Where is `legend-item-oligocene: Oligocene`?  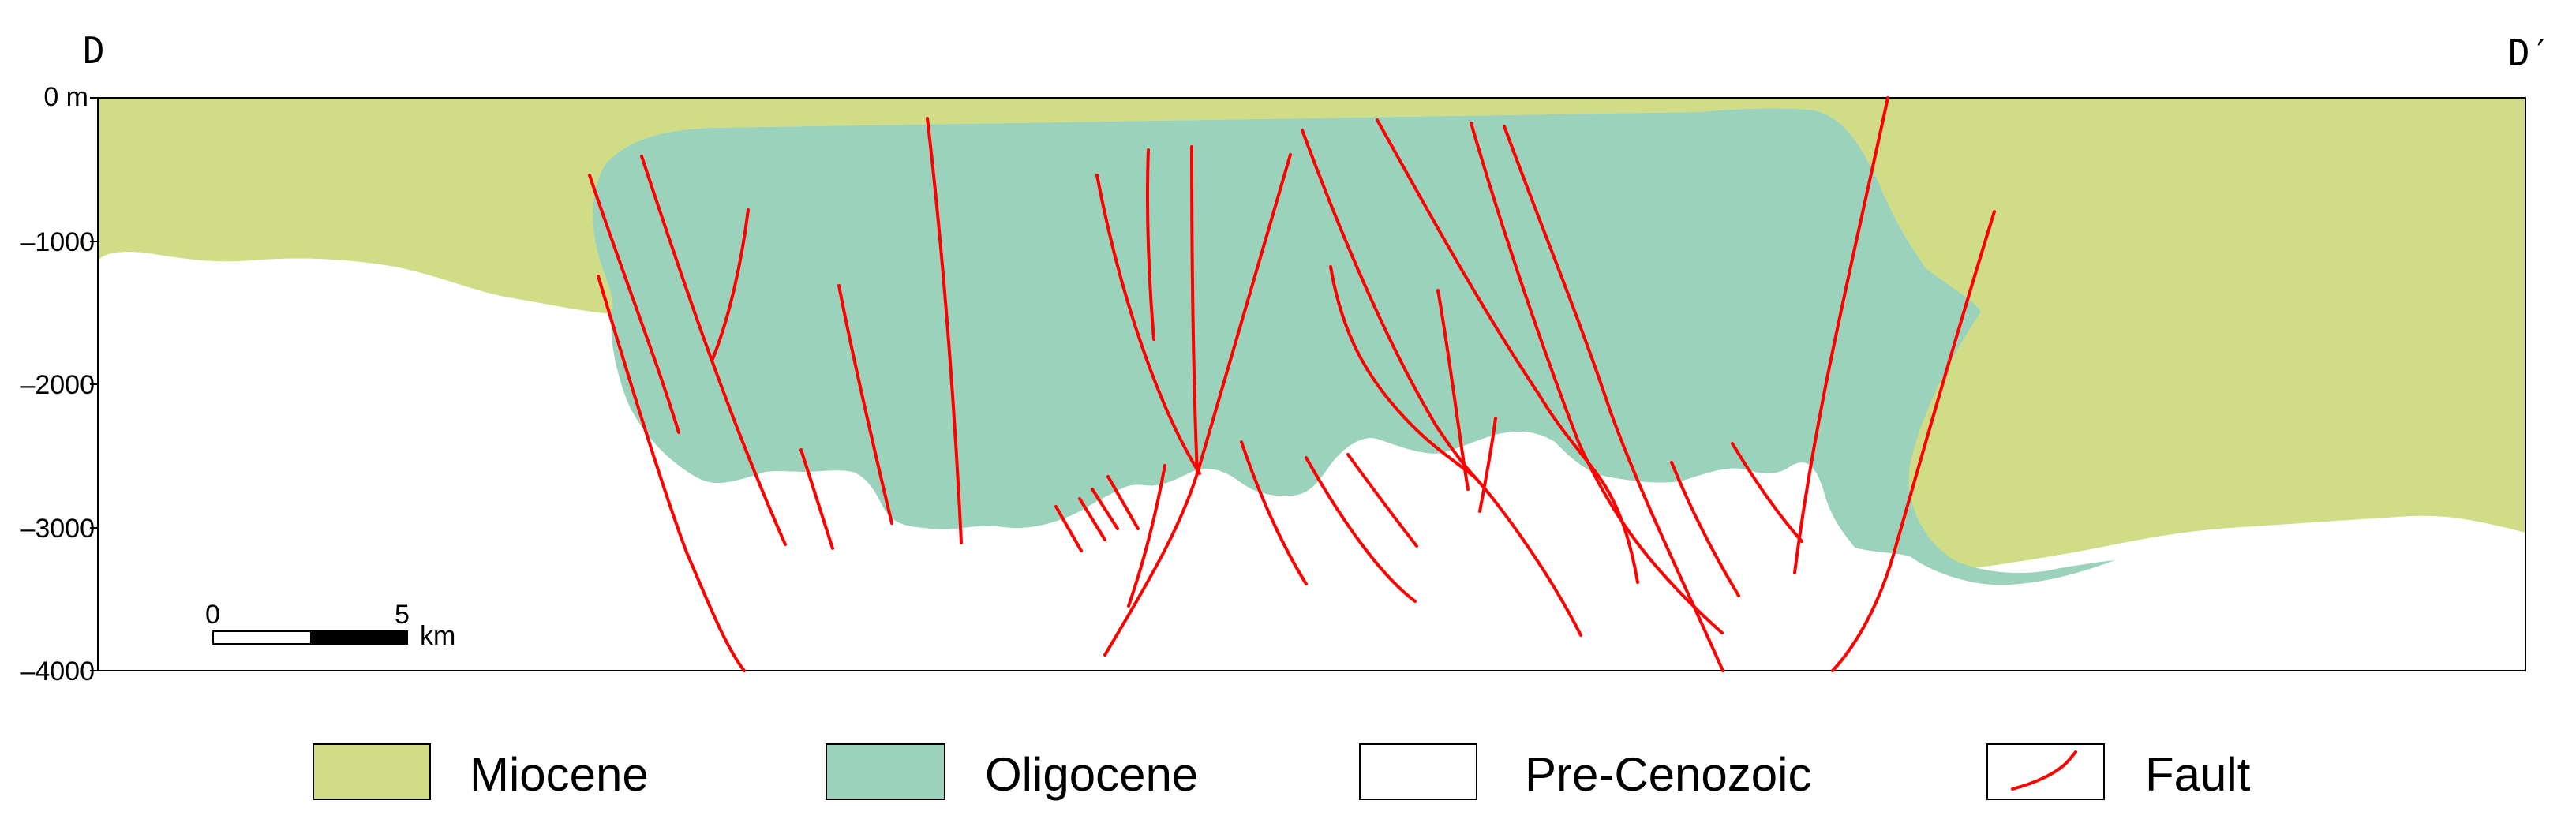 legend-item-oligocene: Oligocene is located at coordinates (1012, 772).